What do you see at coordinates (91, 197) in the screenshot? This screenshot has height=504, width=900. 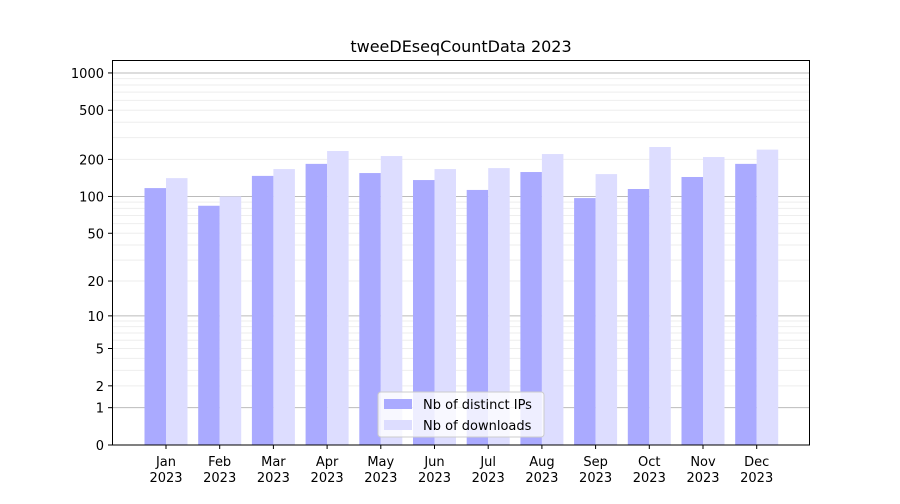 I see `y-tick-label: 100` at bounding box center [91, 197].